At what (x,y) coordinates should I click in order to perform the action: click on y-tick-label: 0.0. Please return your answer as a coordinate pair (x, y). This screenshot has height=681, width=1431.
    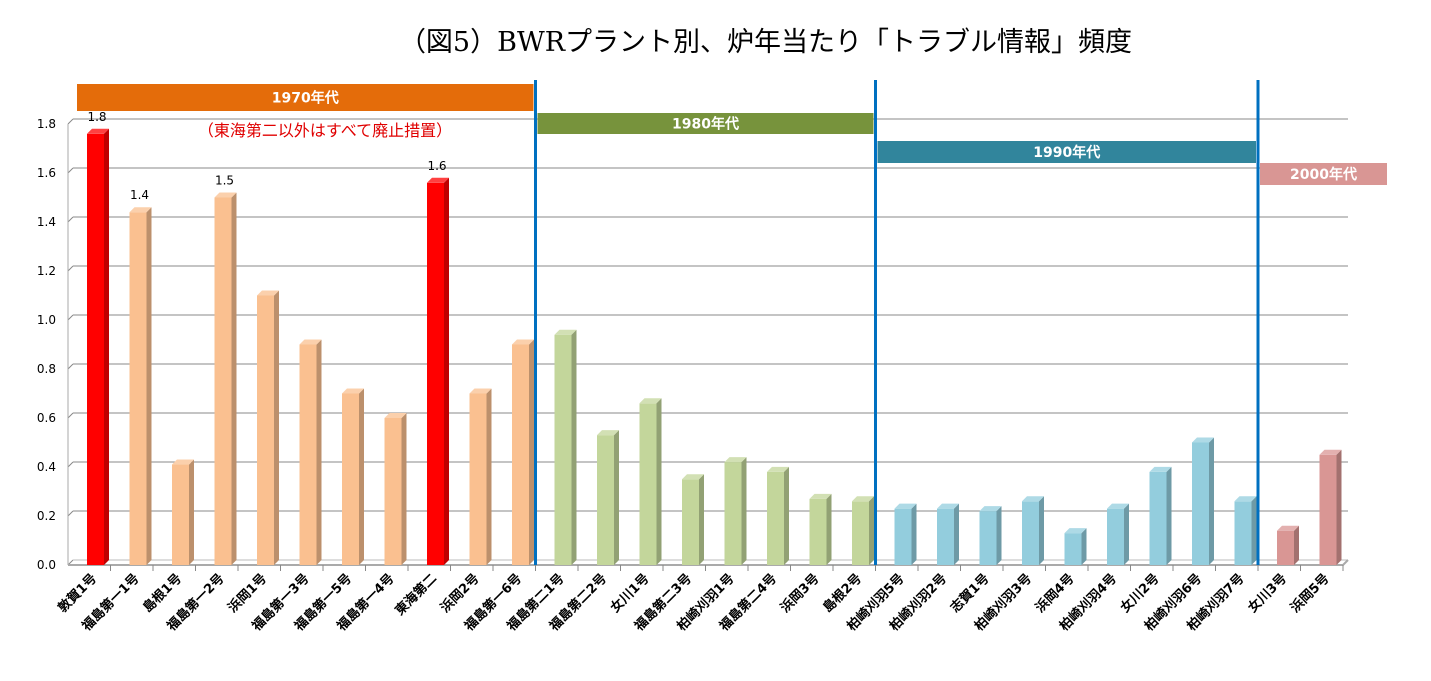
    Looking at the image, I should click on (46, 565).